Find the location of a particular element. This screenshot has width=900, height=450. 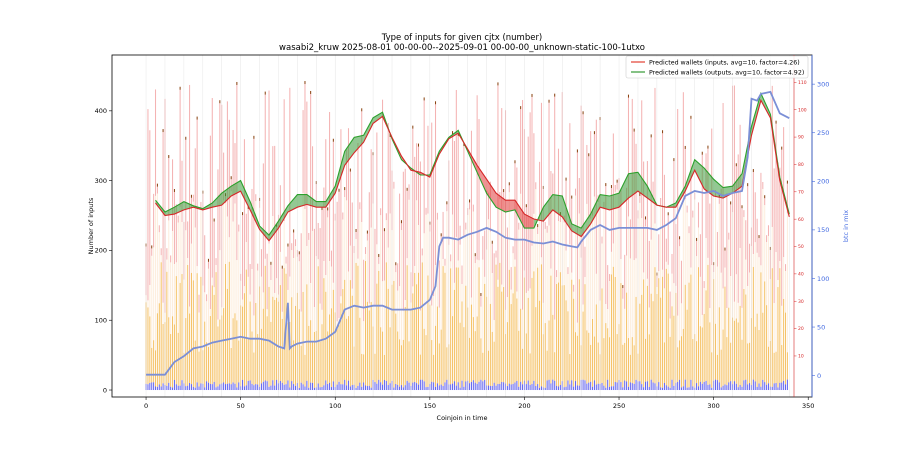

wallets-tick-label: 20 is located at coordinates (801, 329).